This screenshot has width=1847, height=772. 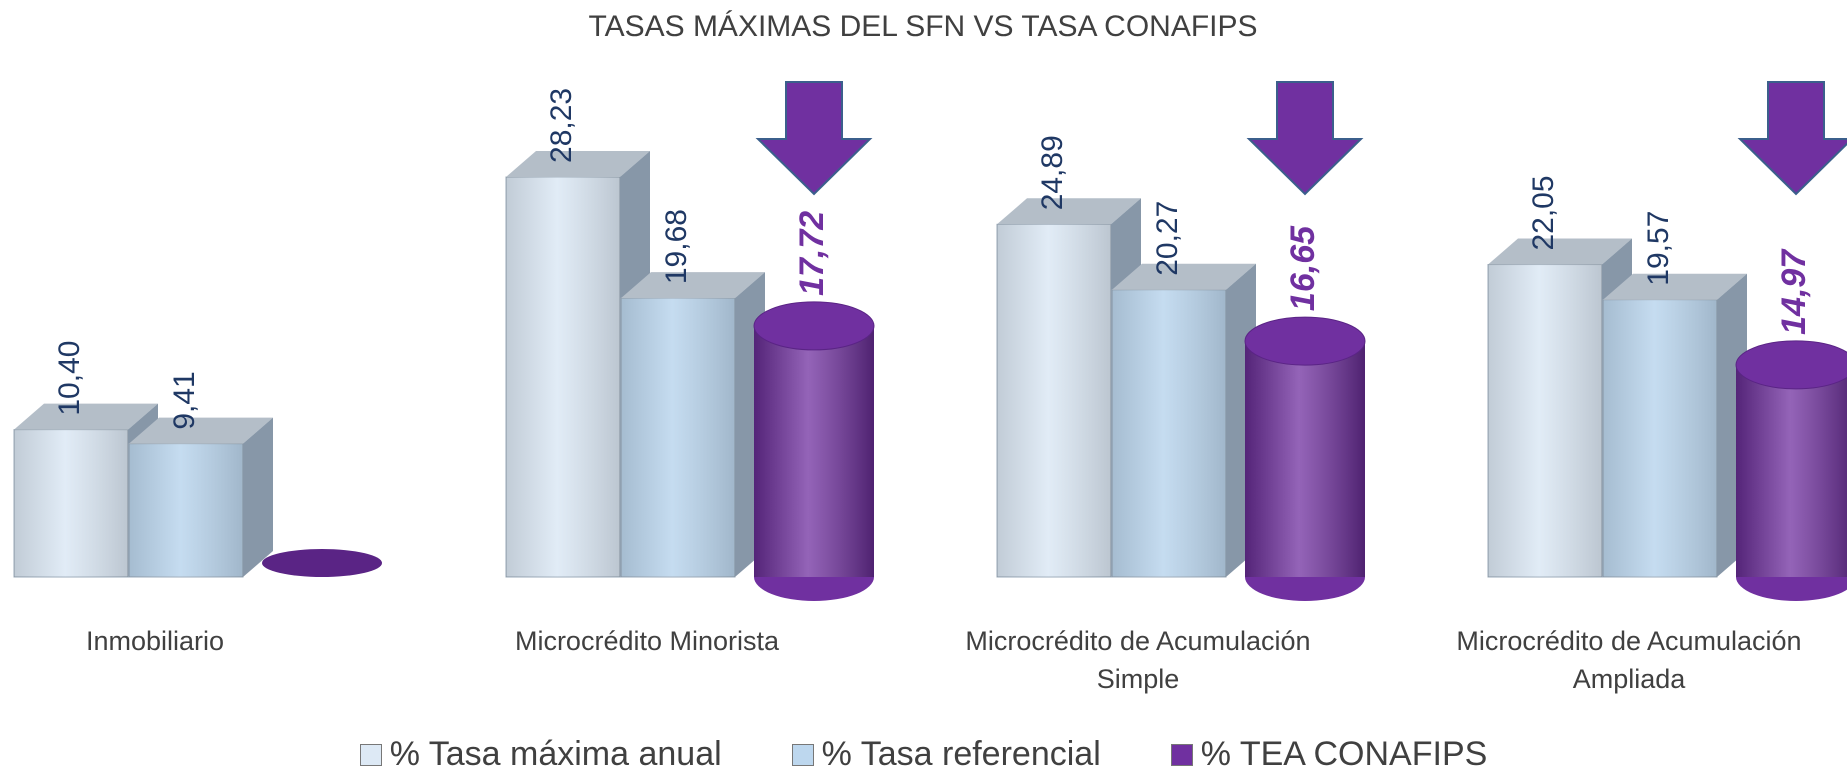 What do you see at coordinates (1658, 248) in the screenshot?
I see `data-label: 19,57` at bounding box center [1658, 248].